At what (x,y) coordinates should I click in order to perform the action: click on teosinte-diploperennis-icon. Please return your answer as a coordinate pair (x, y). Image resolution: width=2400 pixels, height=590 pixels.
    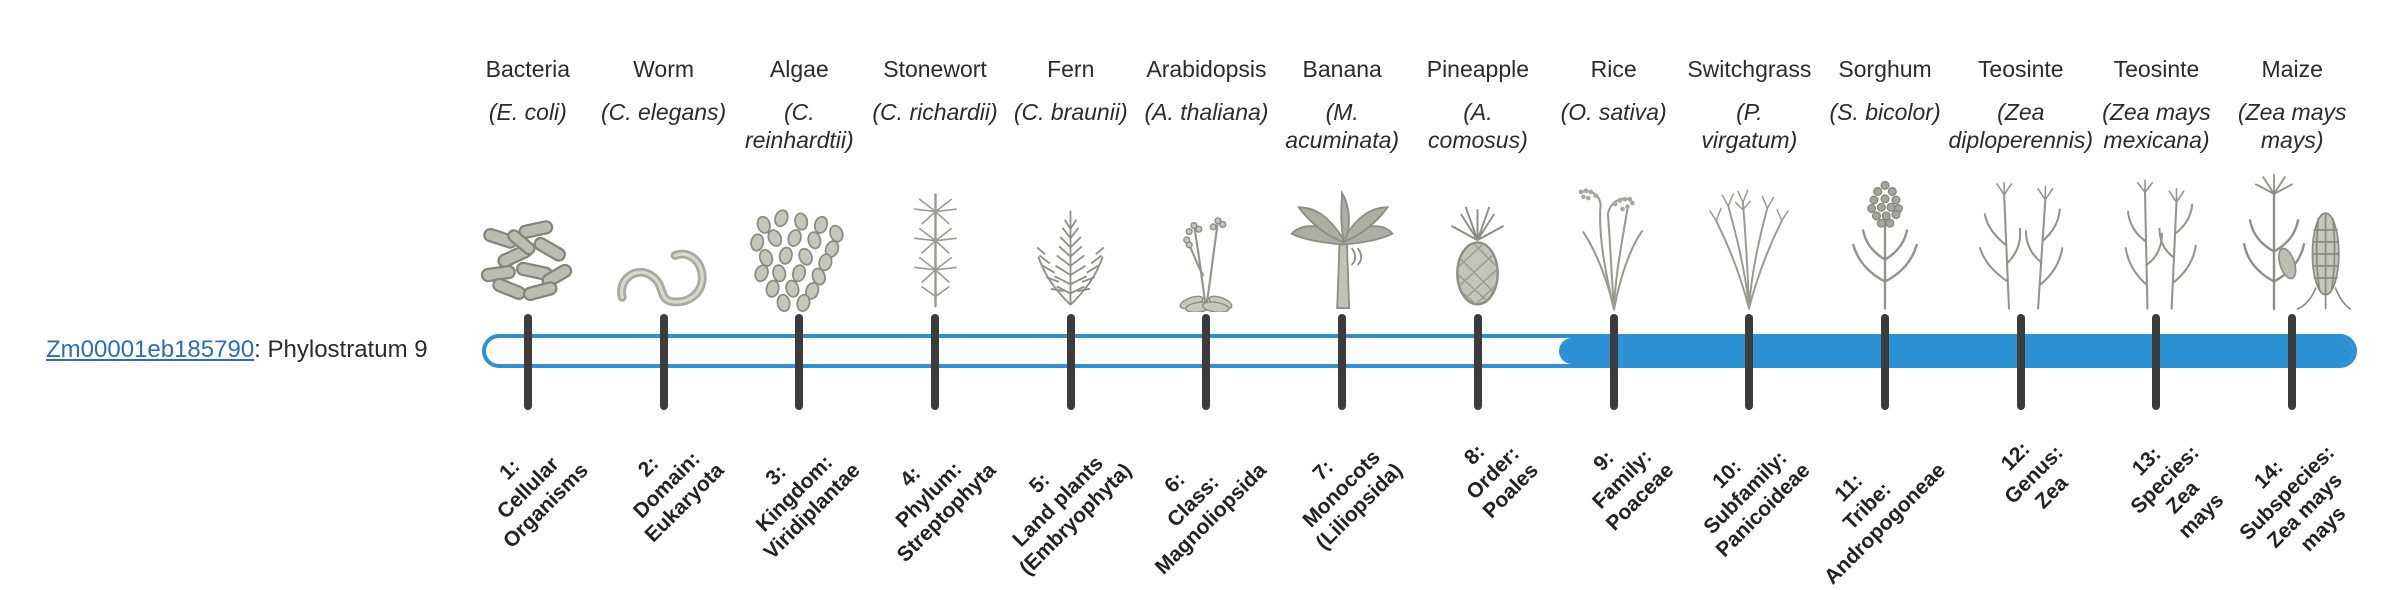
    Looking at the image, I should click on (2021, 245).